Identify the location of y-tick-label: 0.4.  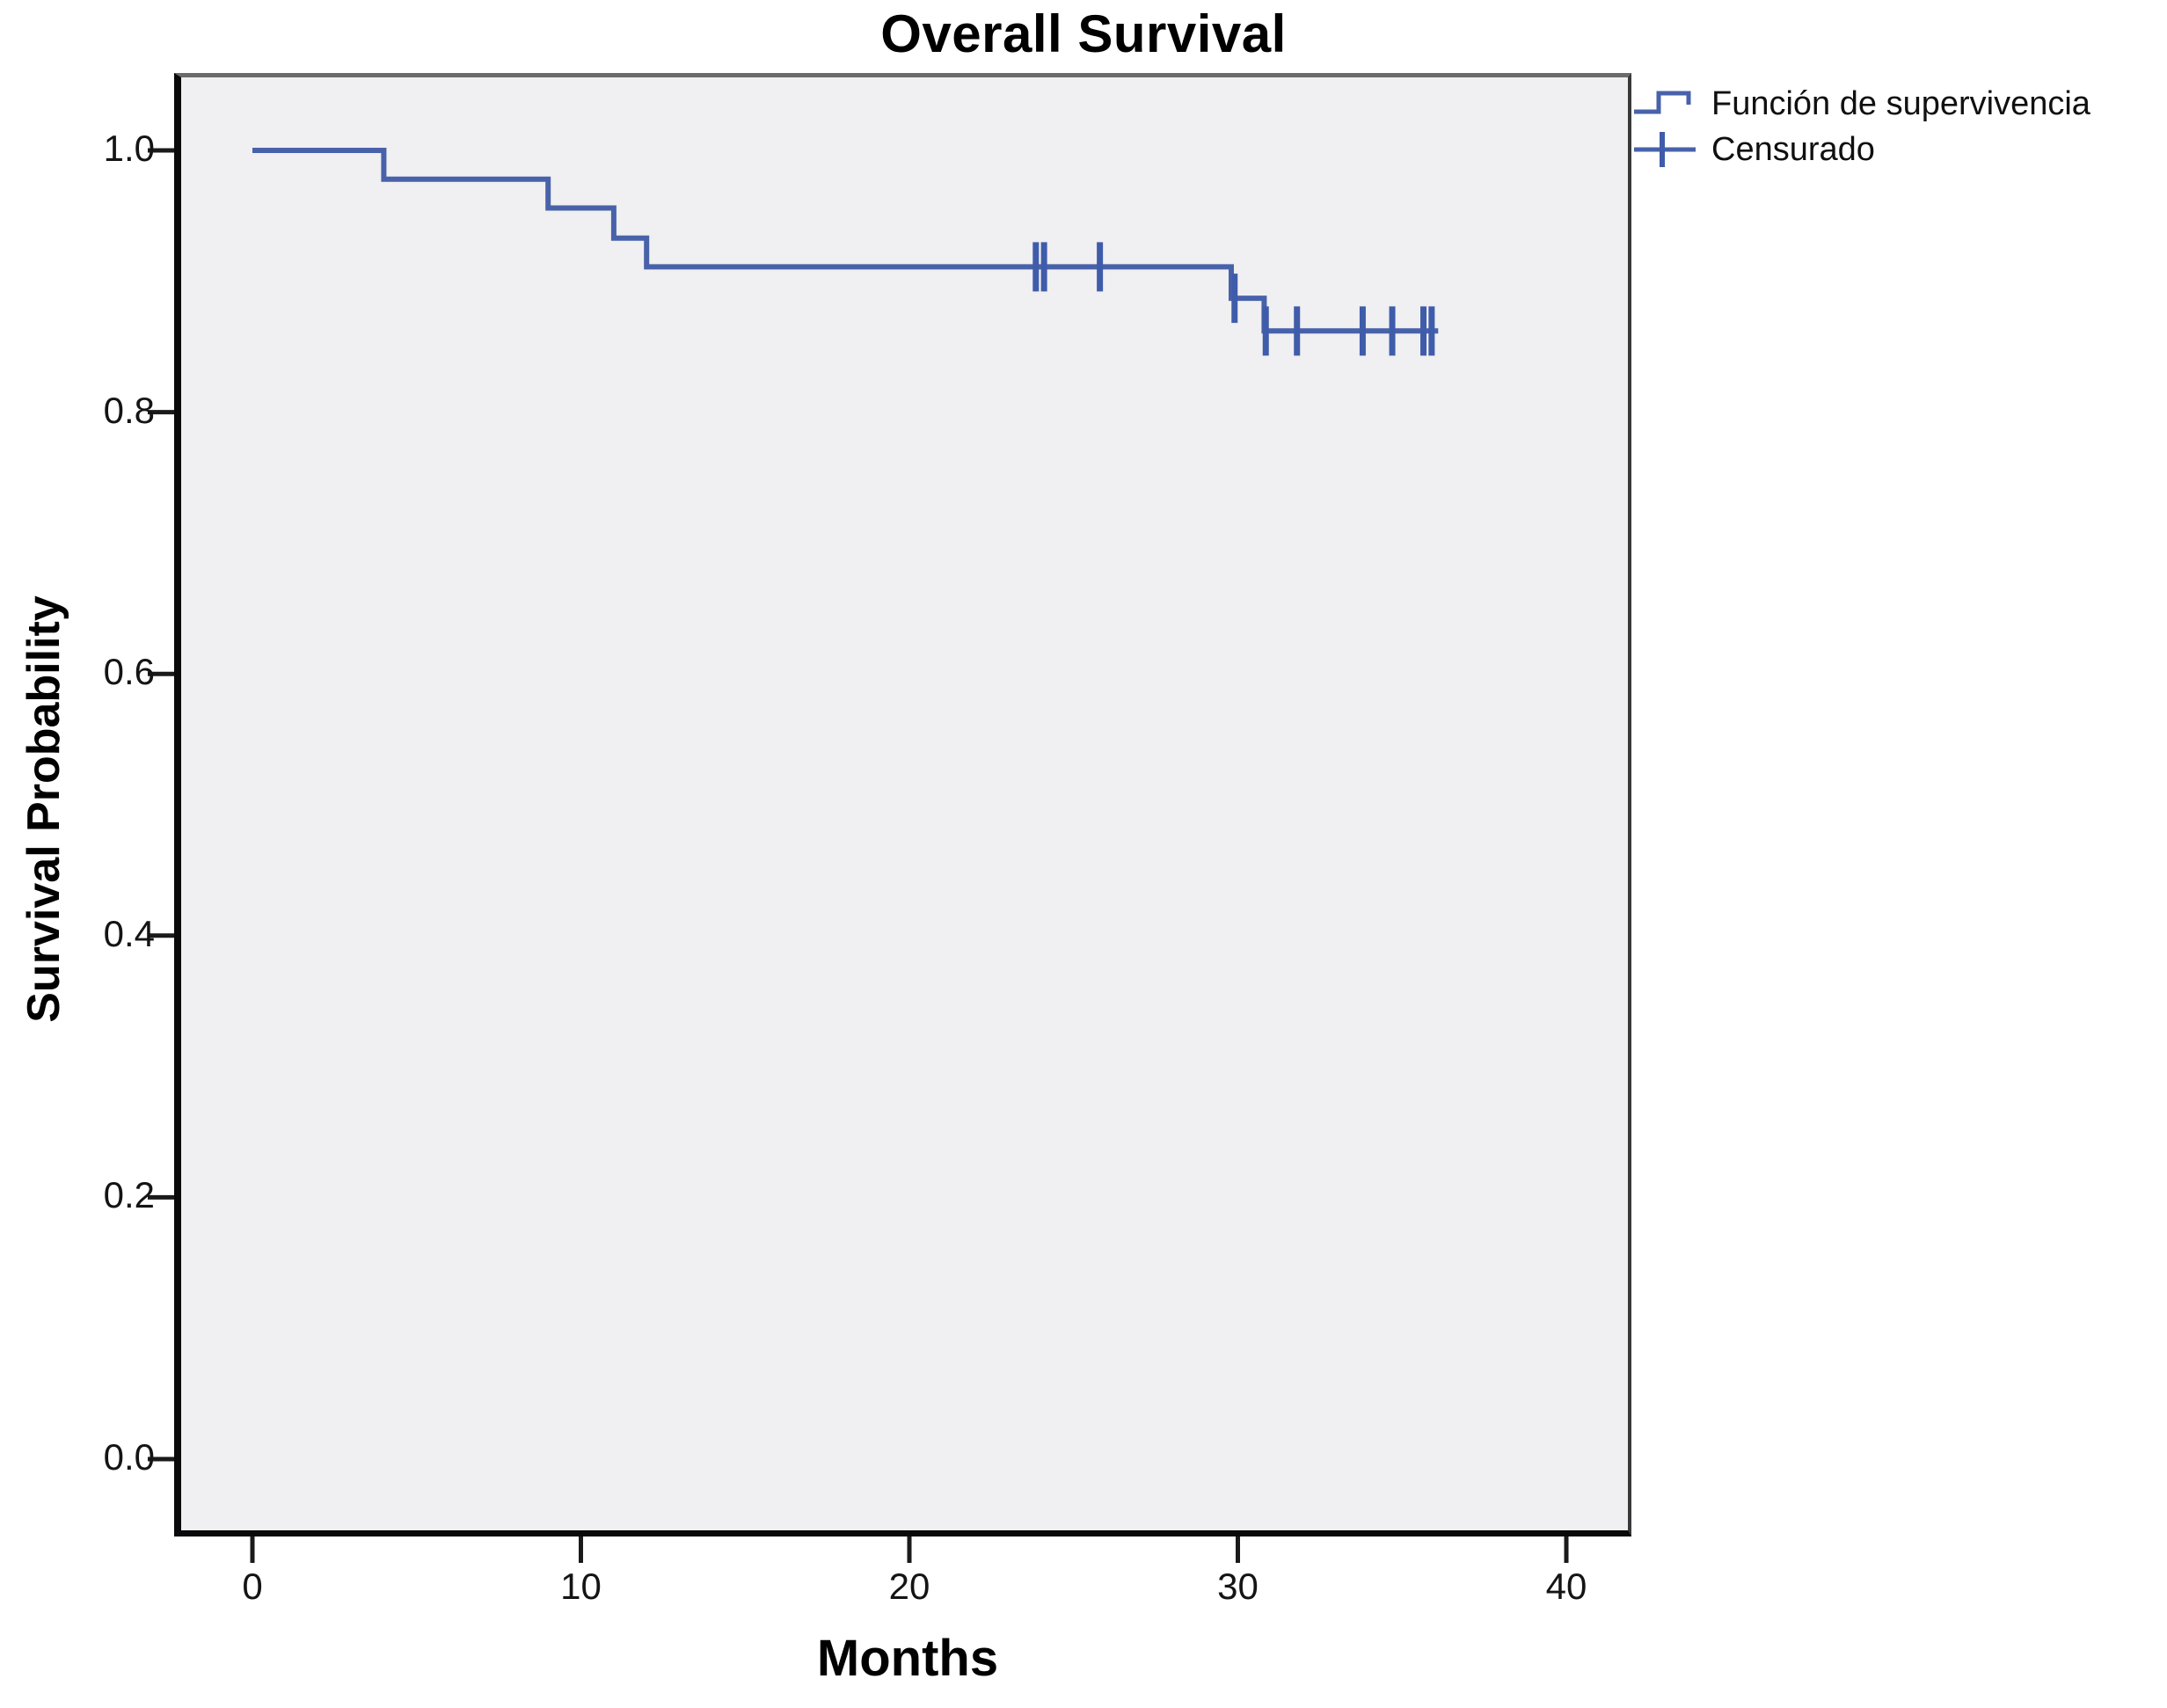
(129, 933).